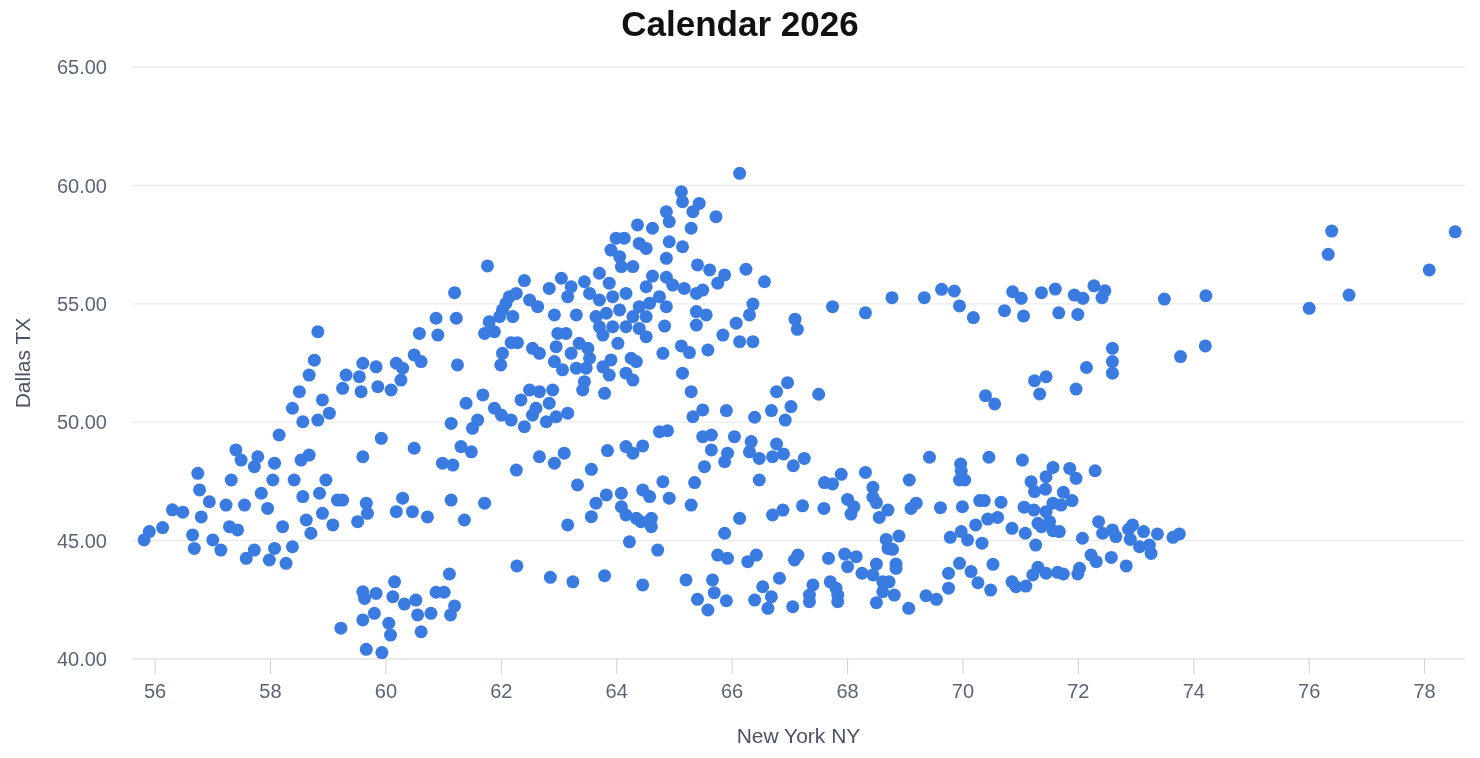  What do you see at coordinates (81, 67) in the screenshot?
I see `y-tick-label: 65.00` at bounding box center [81, 67].